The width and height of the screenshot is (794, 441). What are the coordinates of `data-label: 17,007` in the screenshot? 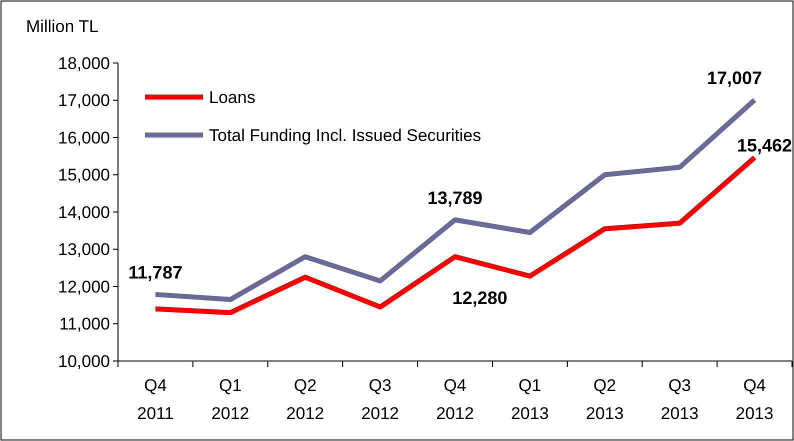 It's located at (734, 78).